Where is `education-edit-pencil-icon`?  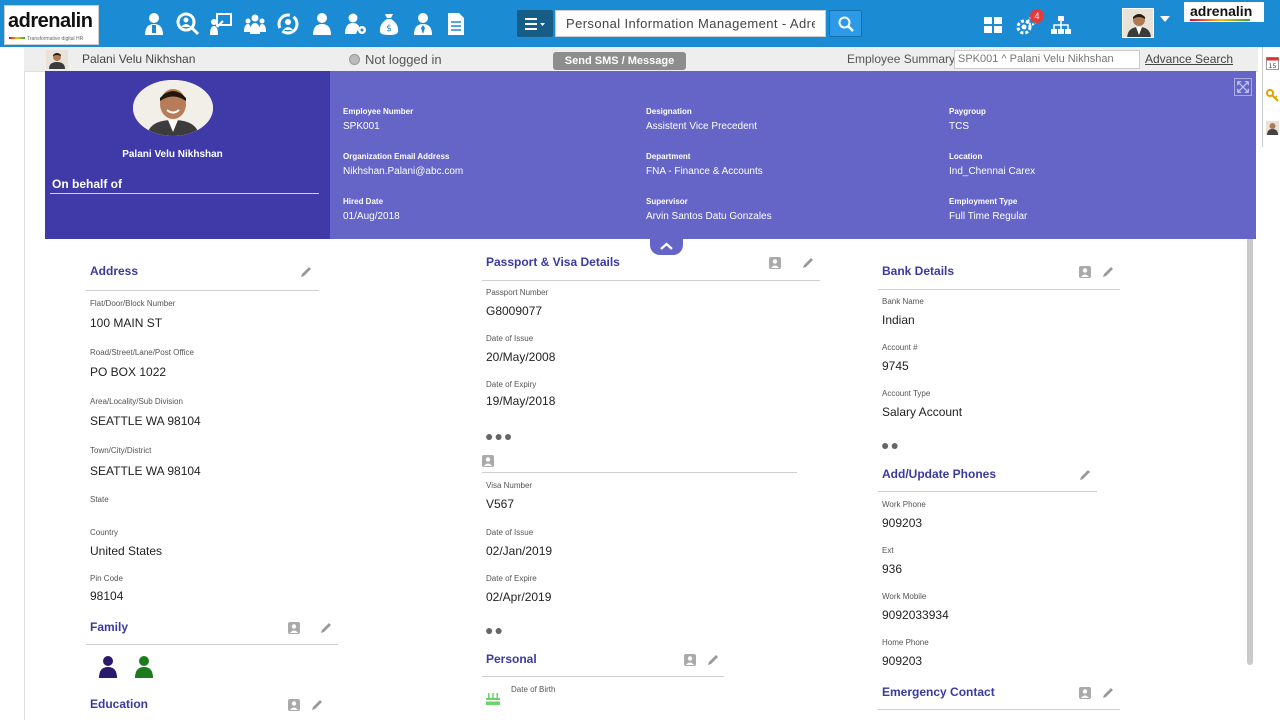 education-edit-pencil-icon is located at coordinates (317, 705).